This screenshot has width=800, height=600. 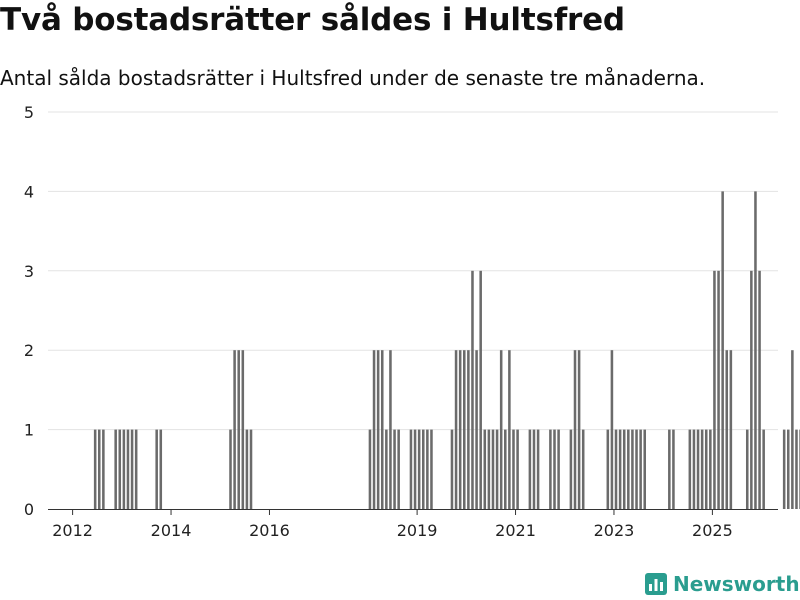 What do you see at coordinates (656, 584) in the screenshot?
I see `newsworthy-logo-icon` at bounding box center [656, 584].